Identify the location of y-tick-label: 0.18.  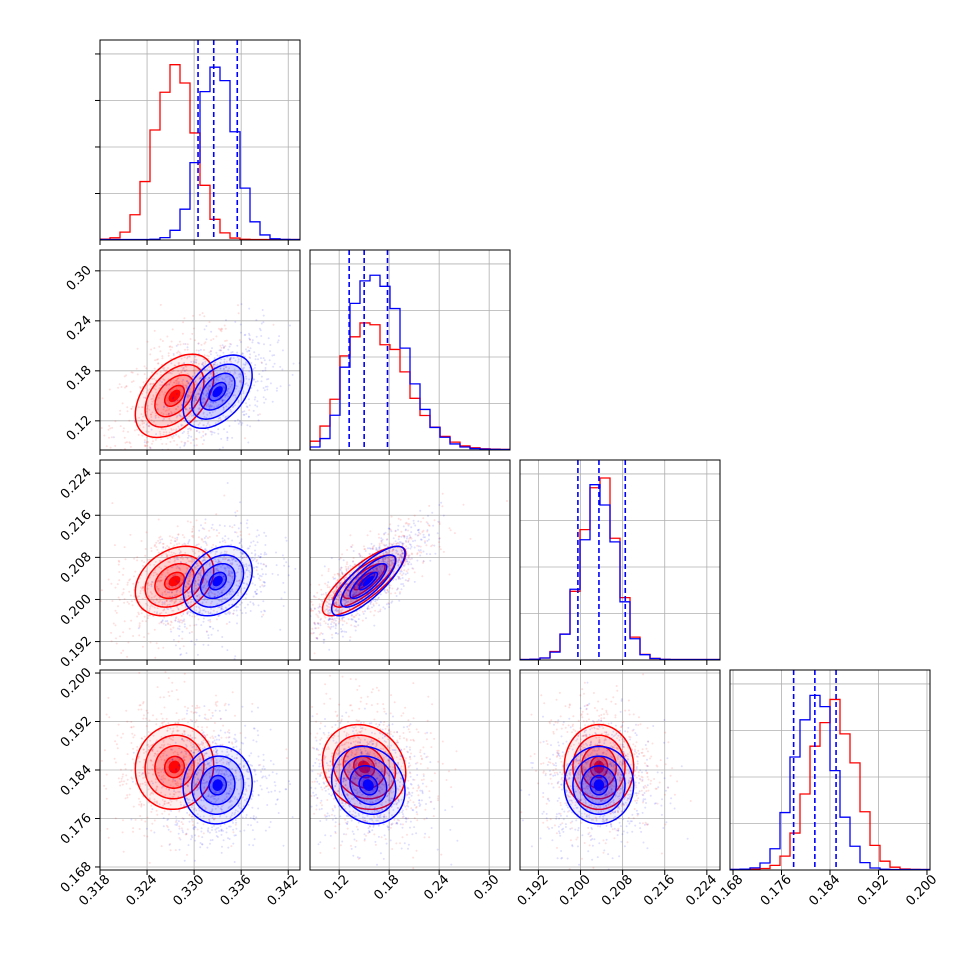
(79, 378).